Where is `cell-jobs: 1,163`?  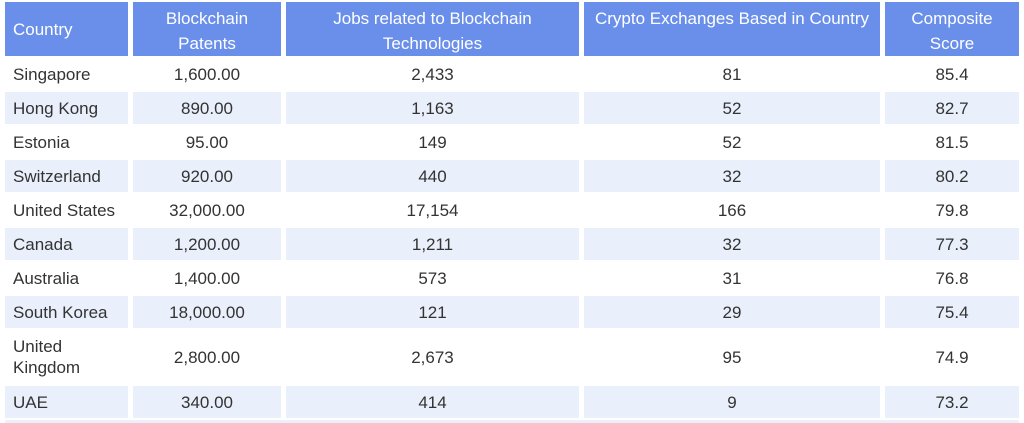 cell-jobs: 1,163 is located at coordinates (432, 108).